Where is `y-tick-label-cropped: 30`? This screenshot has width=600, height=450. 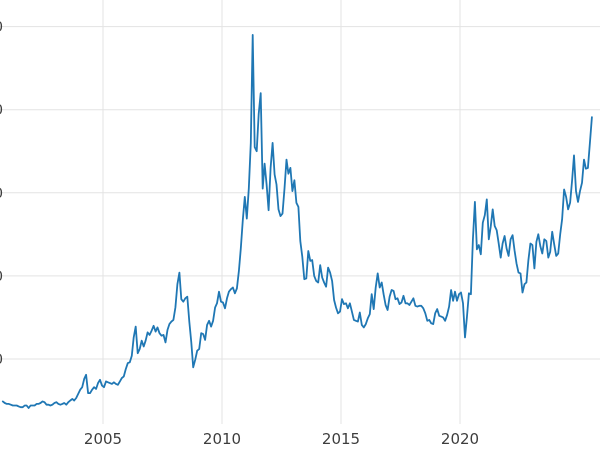 y-tick-label-cropped: 30 is located at coordinates (1, 194).